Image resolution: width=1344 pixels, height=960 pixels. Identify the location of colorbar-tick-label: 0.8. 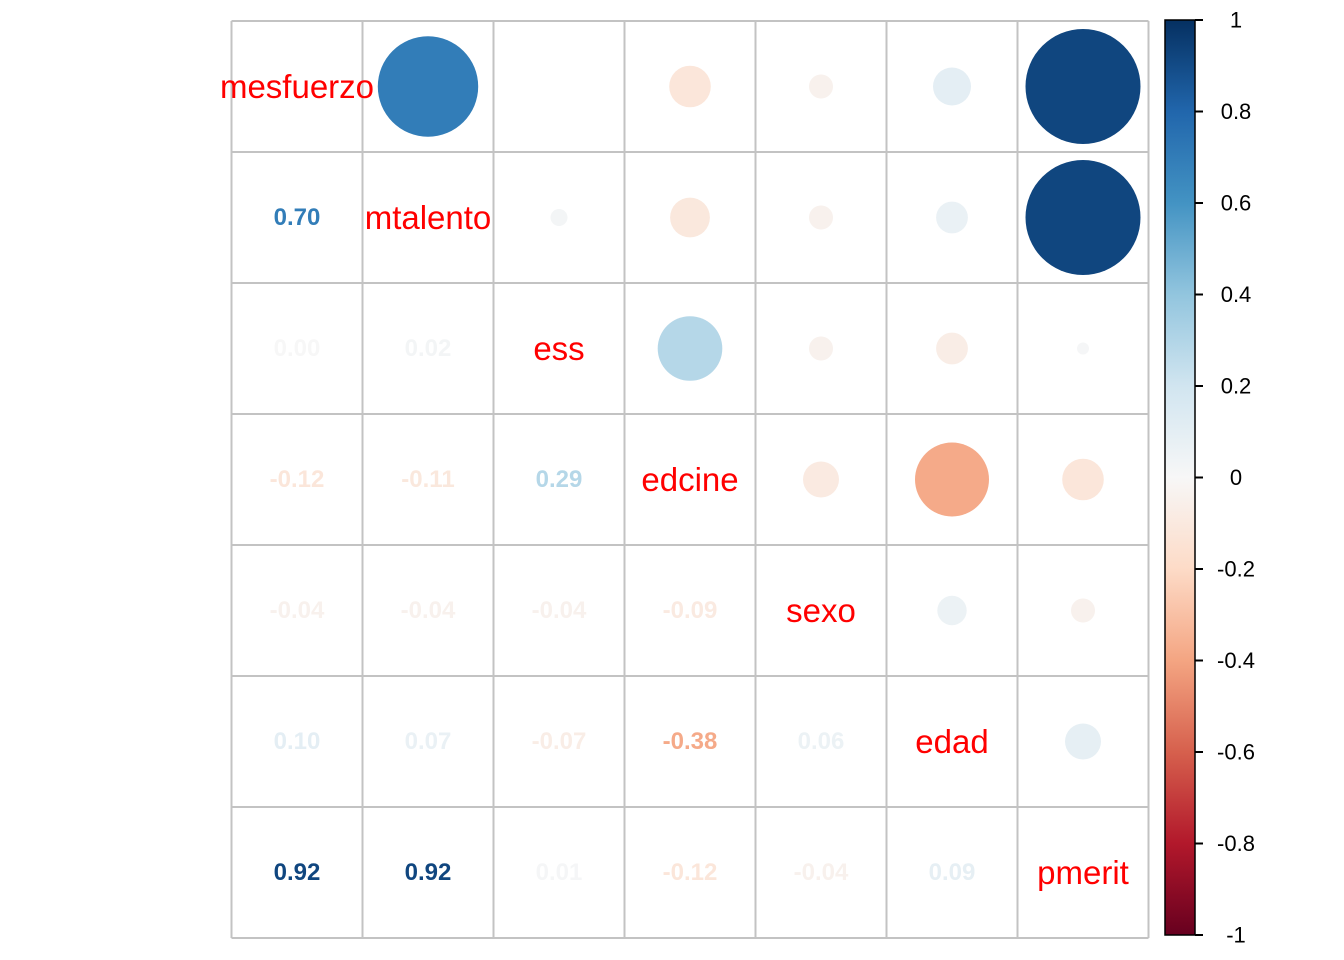
(1236, 111).